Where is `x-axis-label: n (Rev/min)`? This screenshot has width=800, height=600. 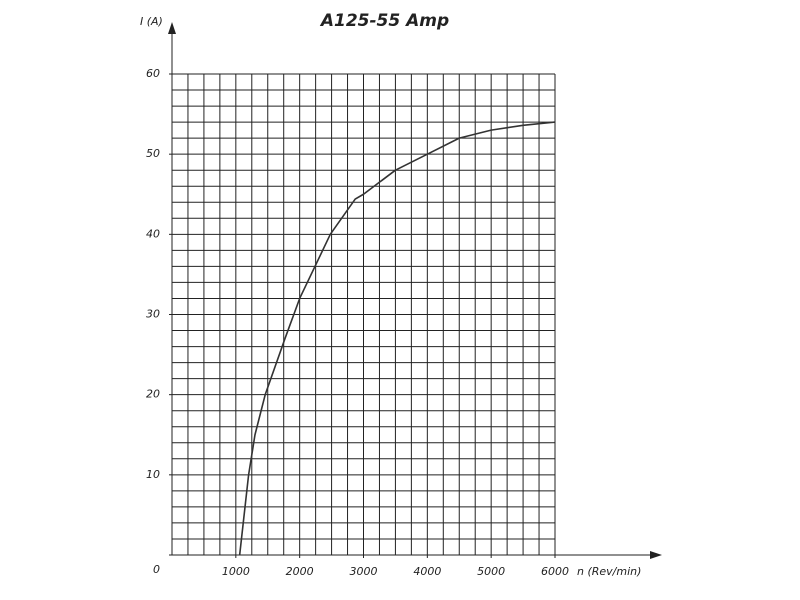
x-axis-label: n (Rev/min) is located at coordinates (609, 571).